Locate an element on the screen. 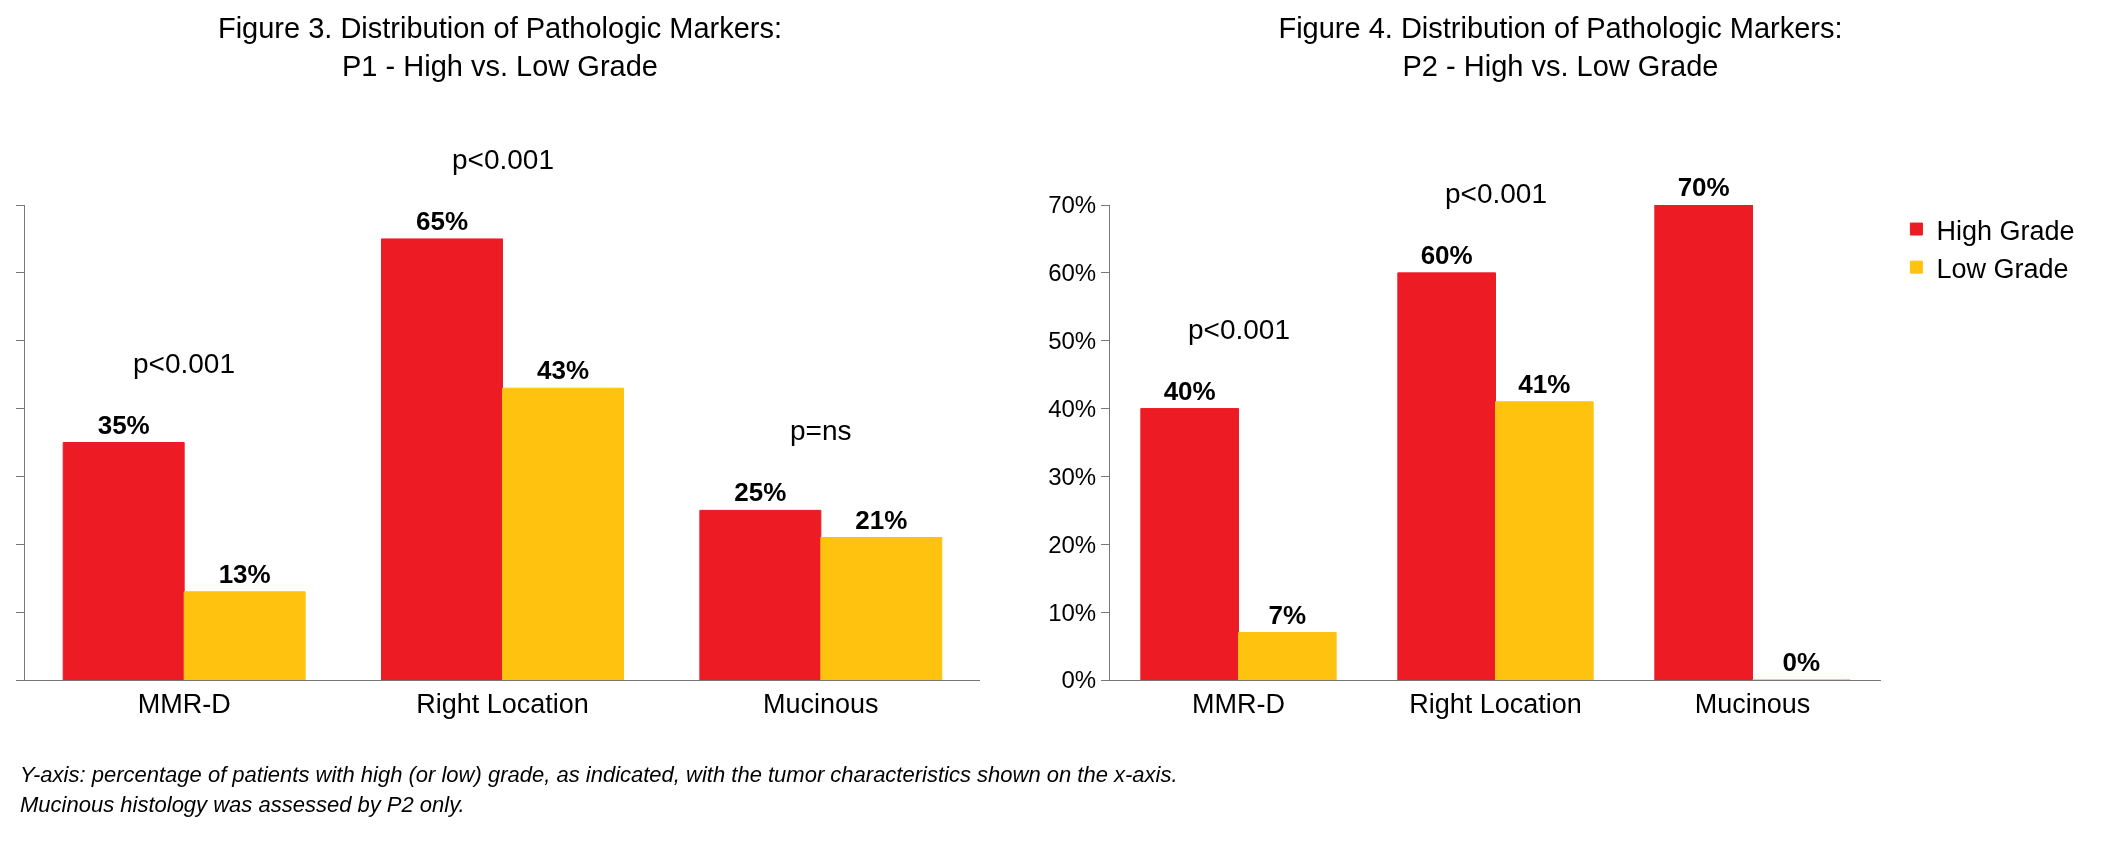 The height and width of the screenshot is (863, 2121). text: Mucinous histology was assessed by P2 only. is located at coordinates (243, 805).